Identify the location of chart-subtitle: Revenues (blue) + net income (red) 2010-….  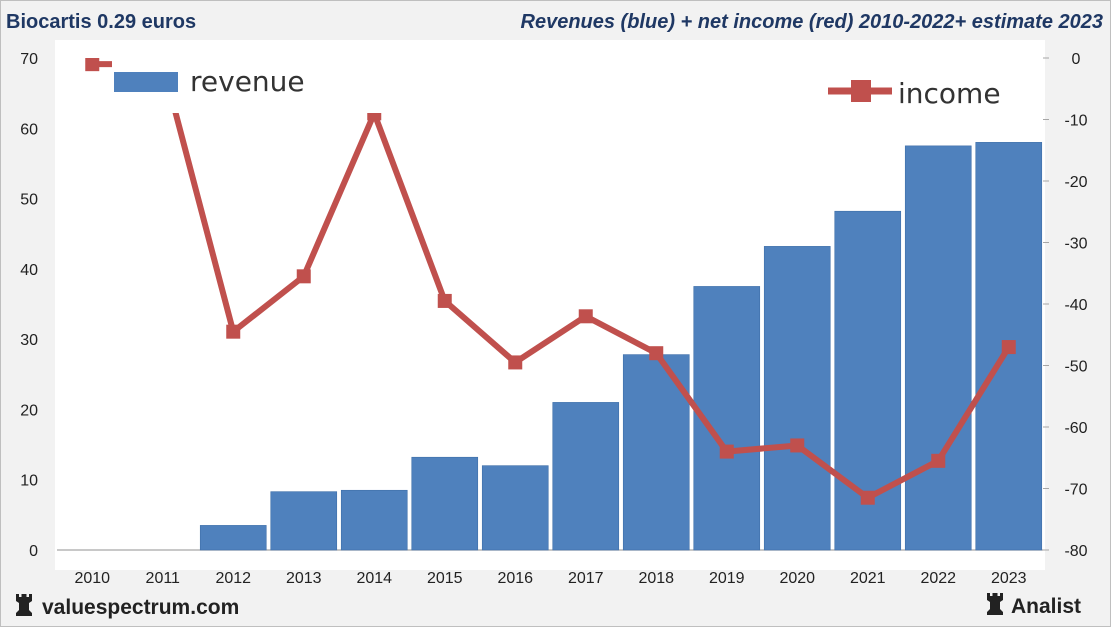
(812, 22).